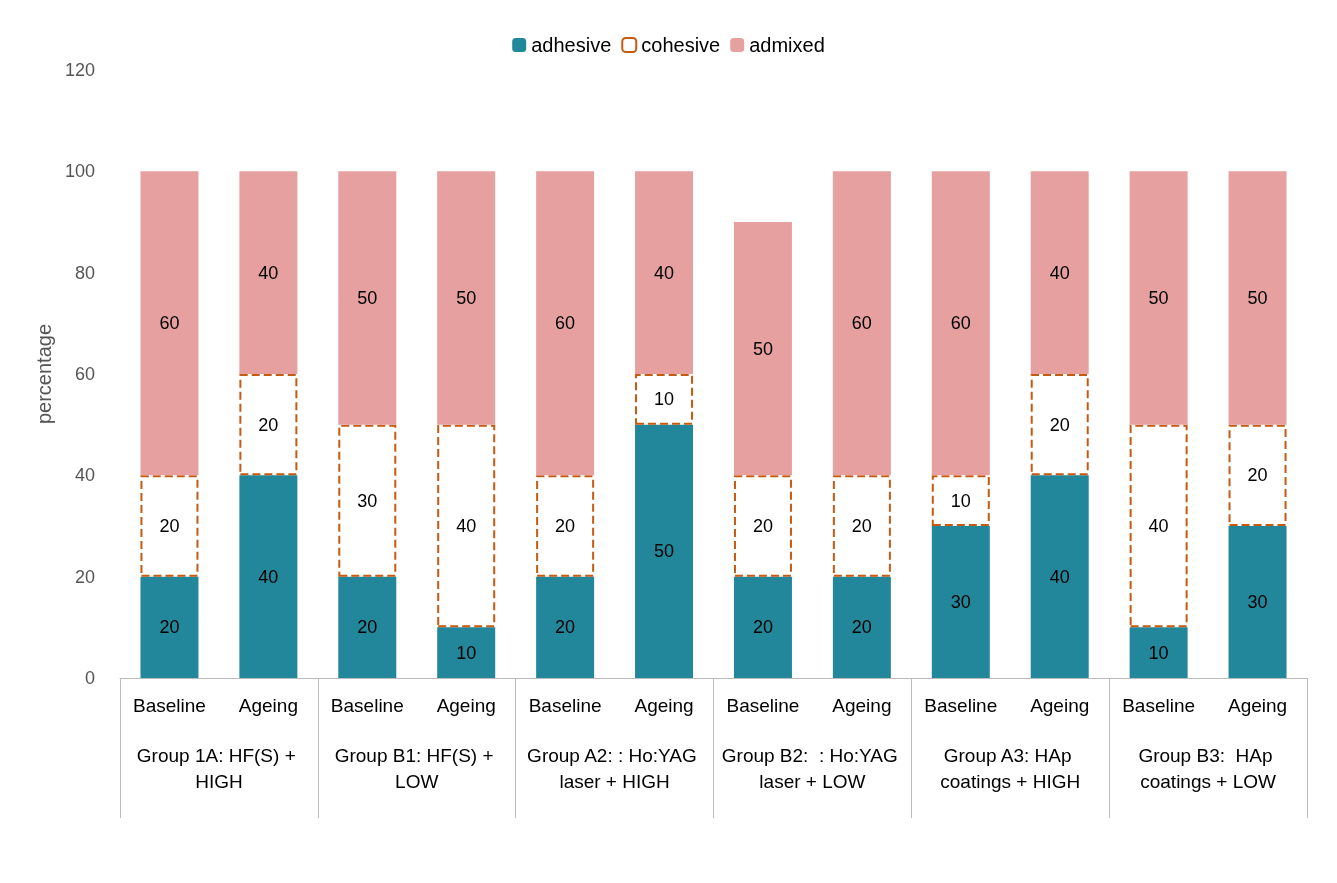 The width and height of the screenshot is (1337, 883). I want to click on y-tick-label: 0, so click(89, 678).